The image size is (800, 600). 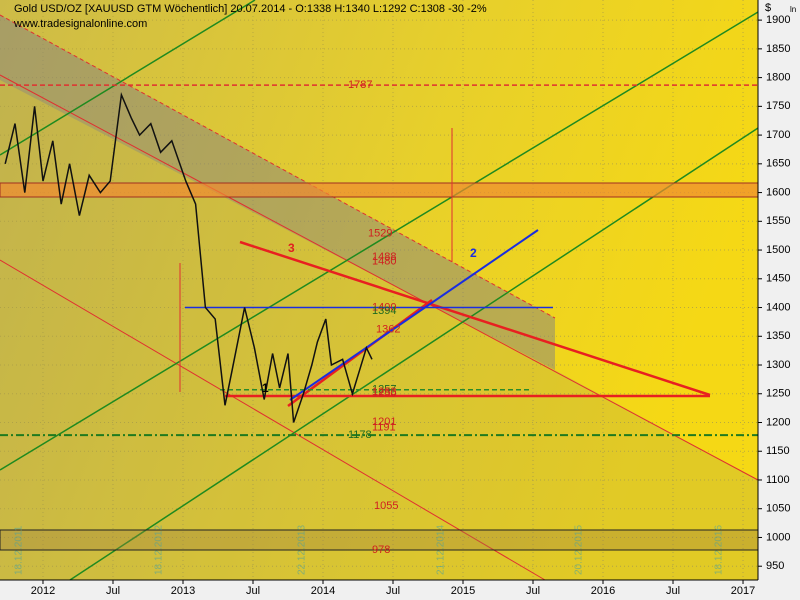 I want to click on price-label: 1257, so click(x=384, y=390).